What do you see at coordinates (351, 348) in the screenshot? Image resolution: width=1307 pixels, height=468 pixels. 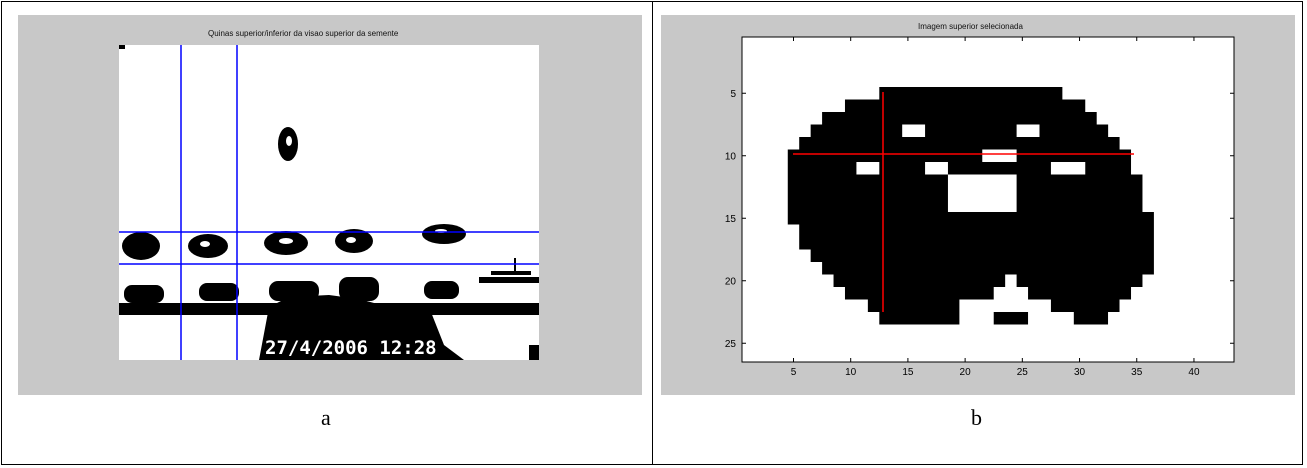 I see `image-timestamp: 27/4/2006 12:28` at bounding box center [351, 348].